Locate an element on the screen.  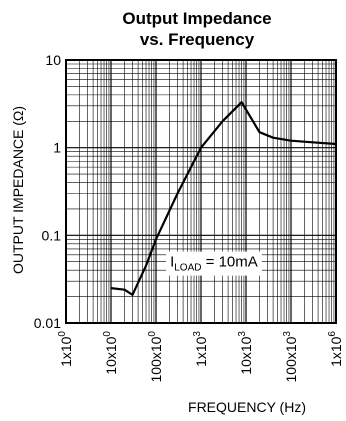
x-tick-label: 100x103 is located at coordinates (290, 357).